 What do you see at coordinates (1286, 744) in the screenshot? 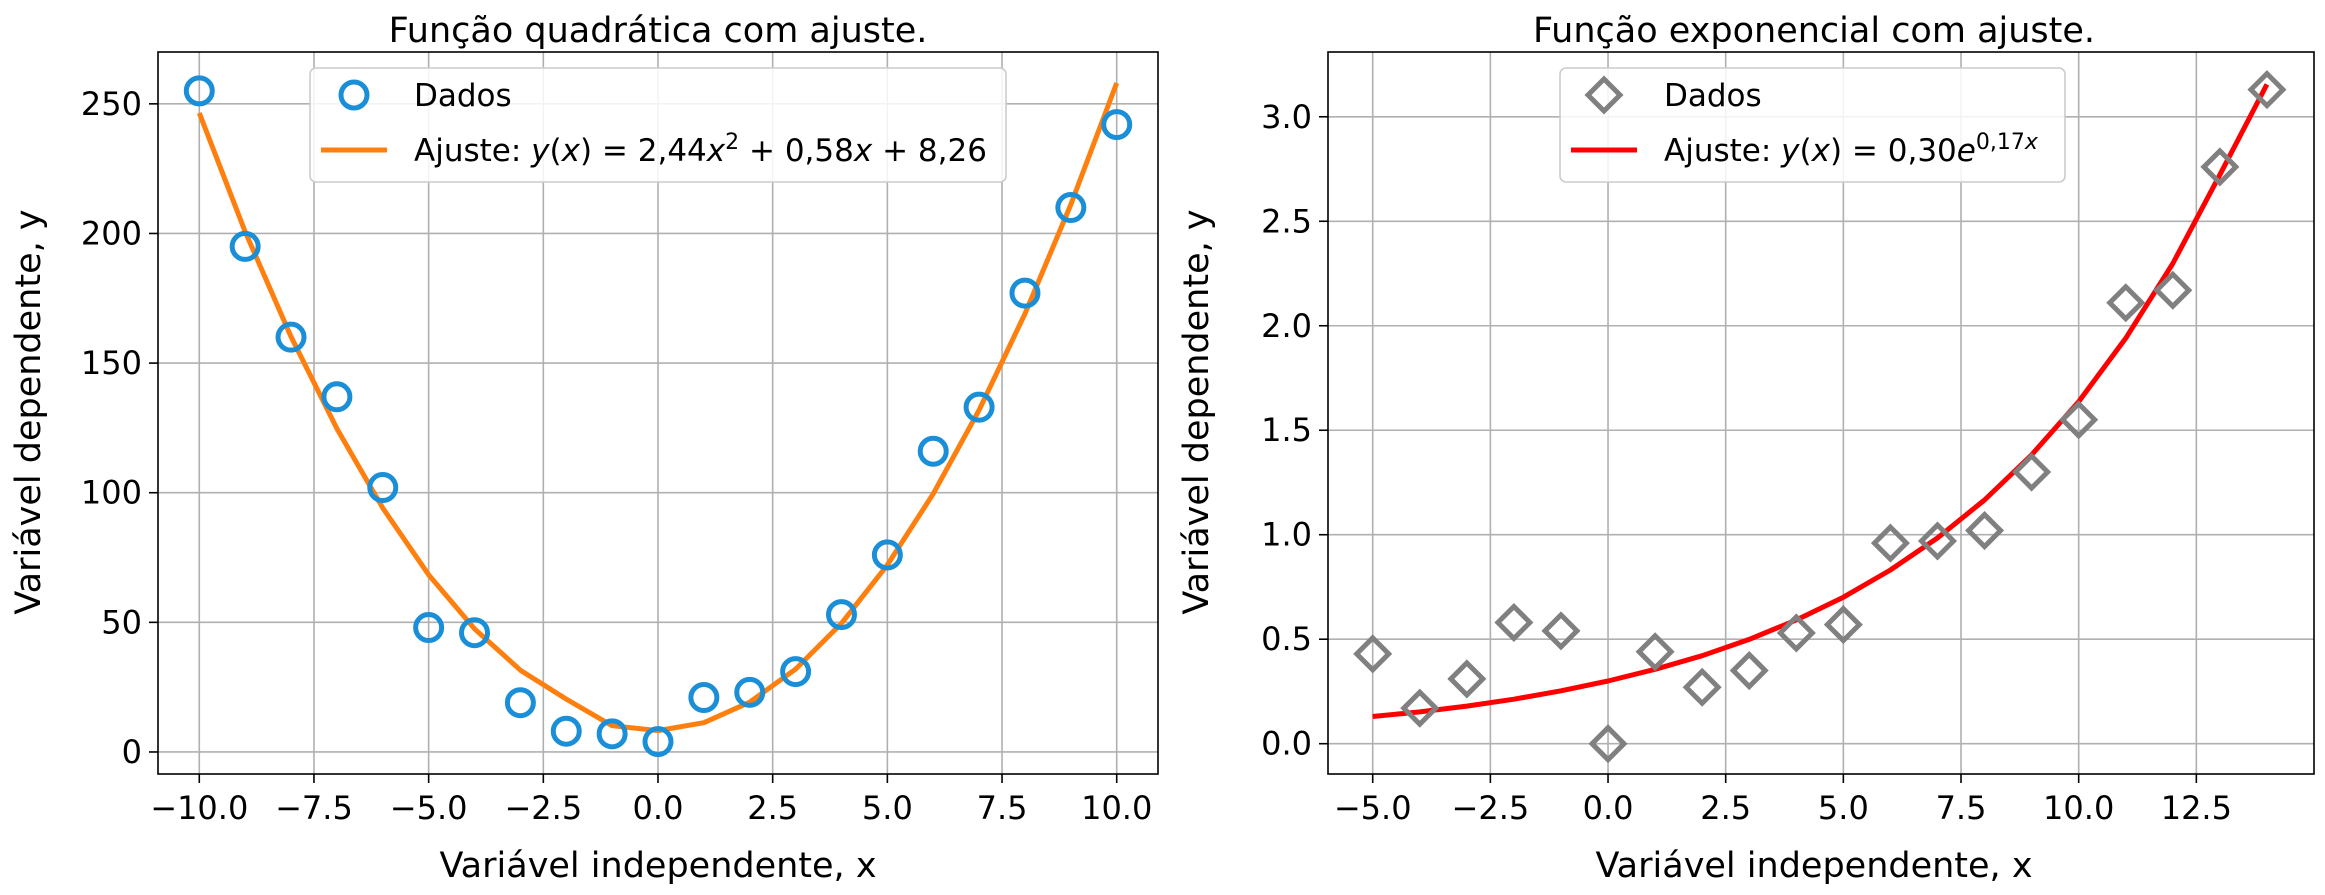
I see `y-tick-label: 0.0` at bounding box center [1286, 744].